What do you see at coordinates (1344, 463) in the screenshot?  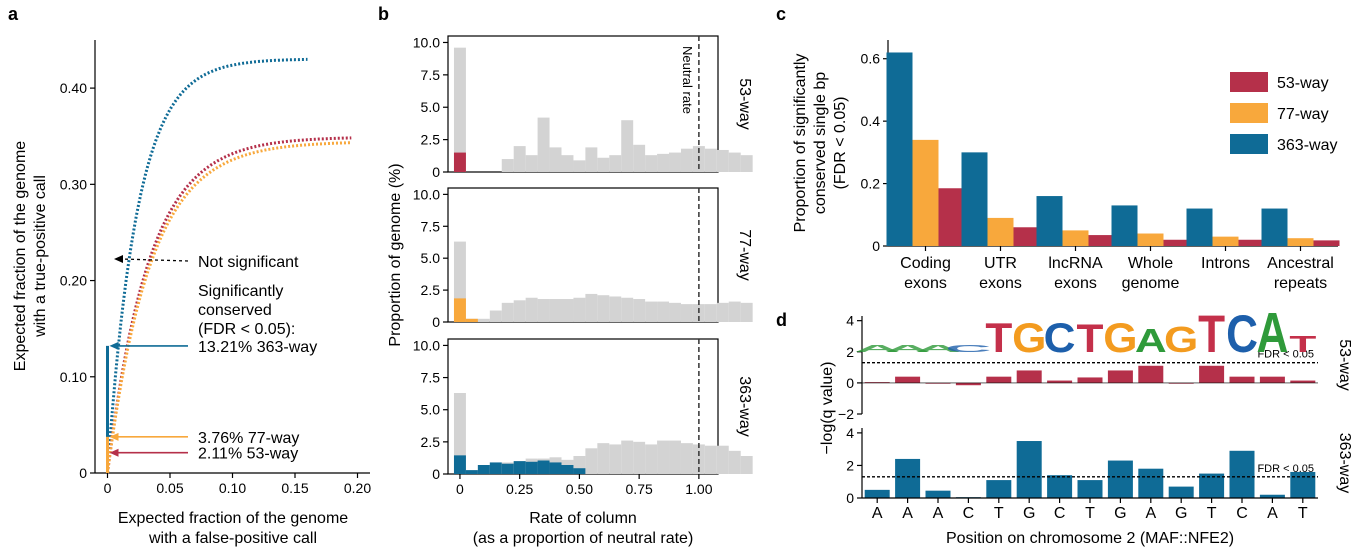 I see `d-subplot-label: 363-way` at bounding box center [1344, 463].